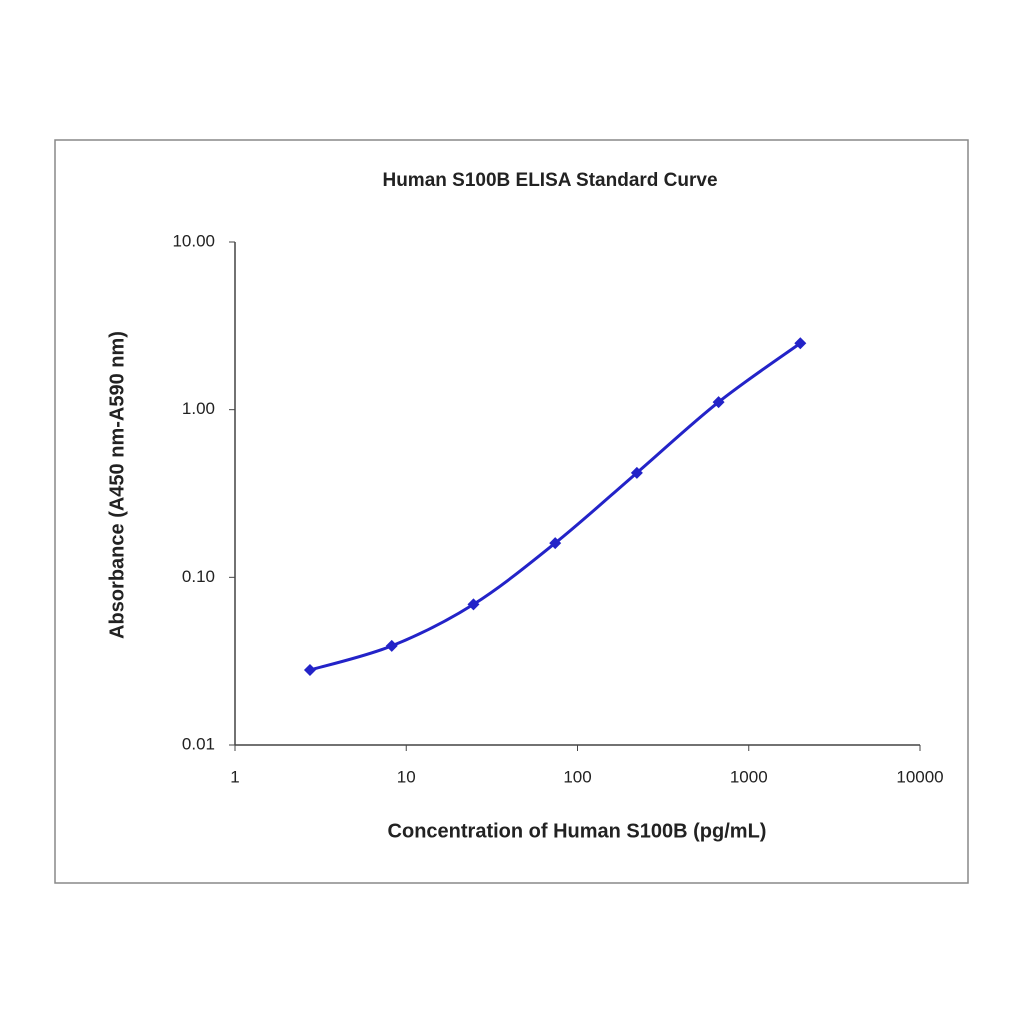 The height and width of the screenshot is (1029, 1024). Describe the element at coordinates (193, 240) in the screenshot. I see `y-tick-label: 10.00` at that location.